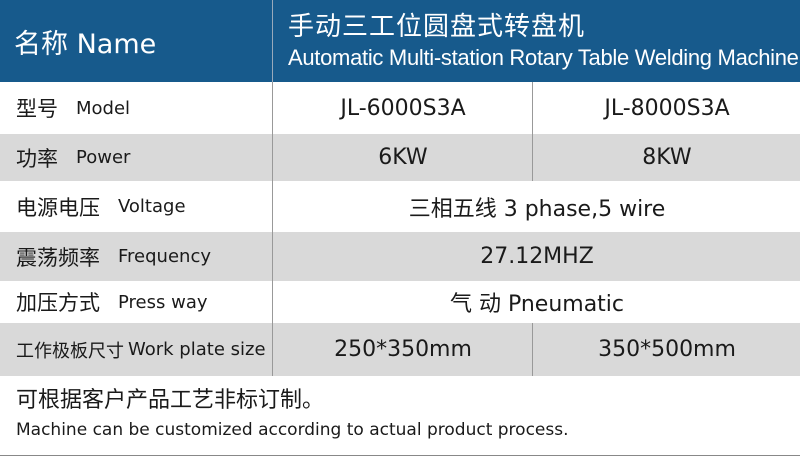  I want to click on row-label-en: Press way, so click(163, 302).